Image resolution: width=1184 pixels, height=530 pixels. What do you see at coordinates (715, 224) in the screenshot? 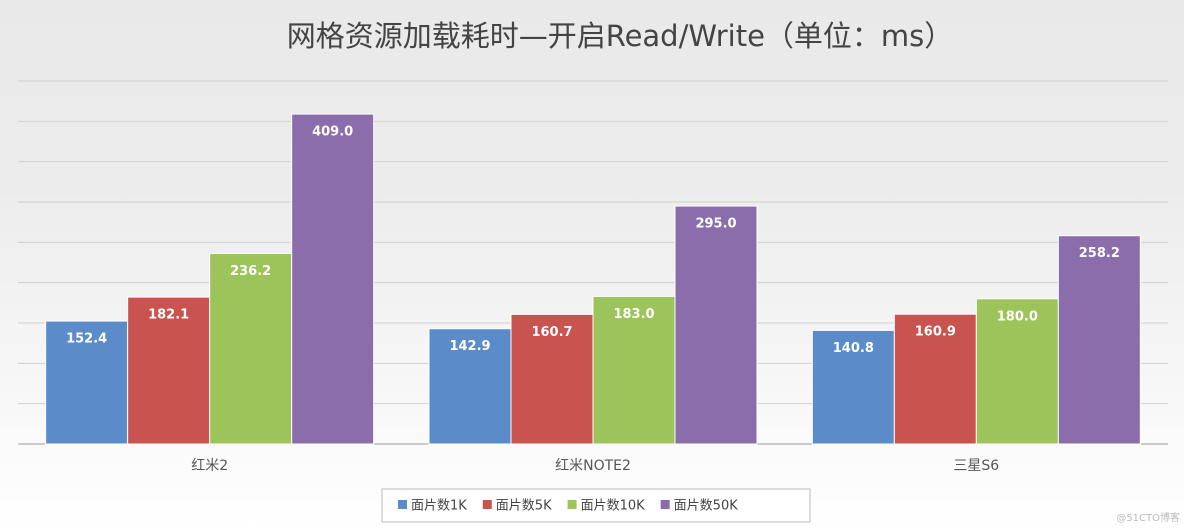
I see `value-label: 295.0` at bounding box center [715, 224].